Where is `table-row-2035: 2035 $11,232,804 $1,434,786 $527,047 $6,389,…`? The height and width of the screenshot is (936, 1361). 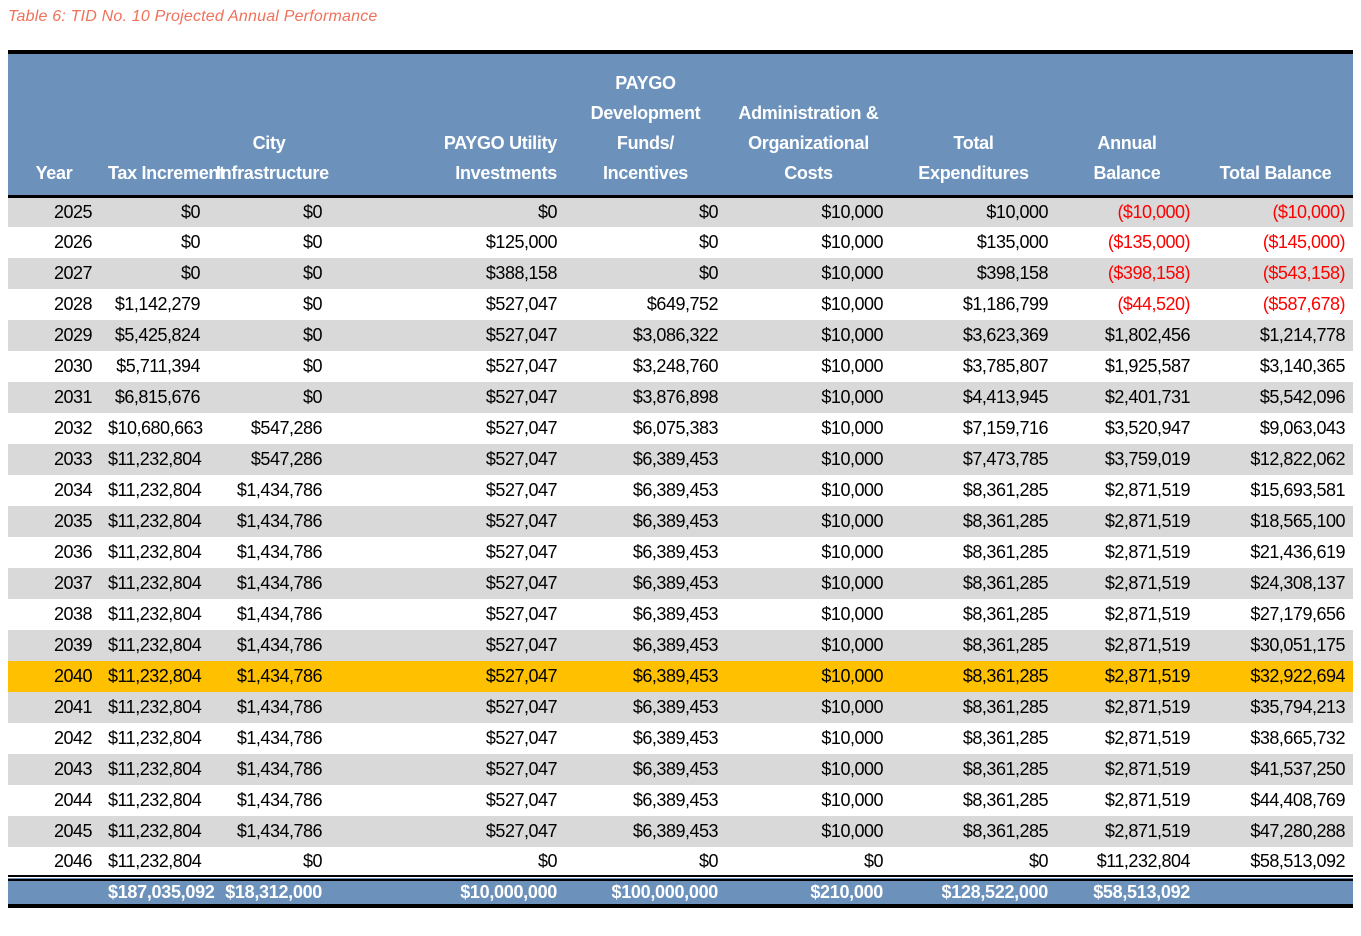 table-row-2035: 2035 $11,232,804 $1,434,786 $527,047 $6,389,… is located at coordinates (680, 521).